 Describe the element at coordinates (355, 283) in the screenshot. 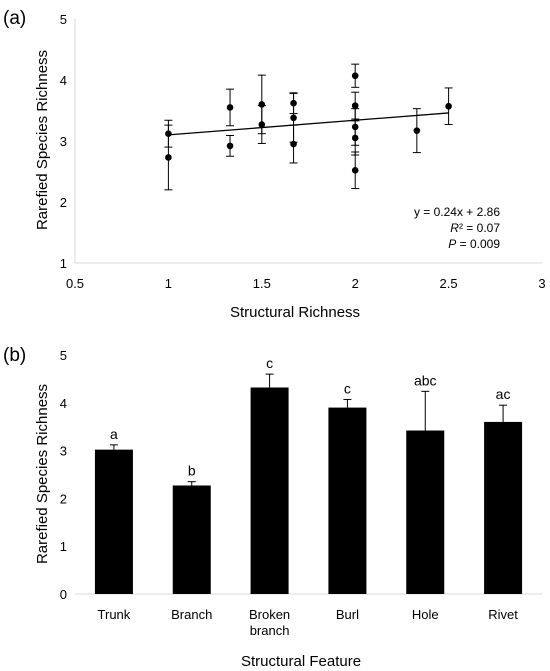

I see `scatter-x-tick-label: 2` at that location.